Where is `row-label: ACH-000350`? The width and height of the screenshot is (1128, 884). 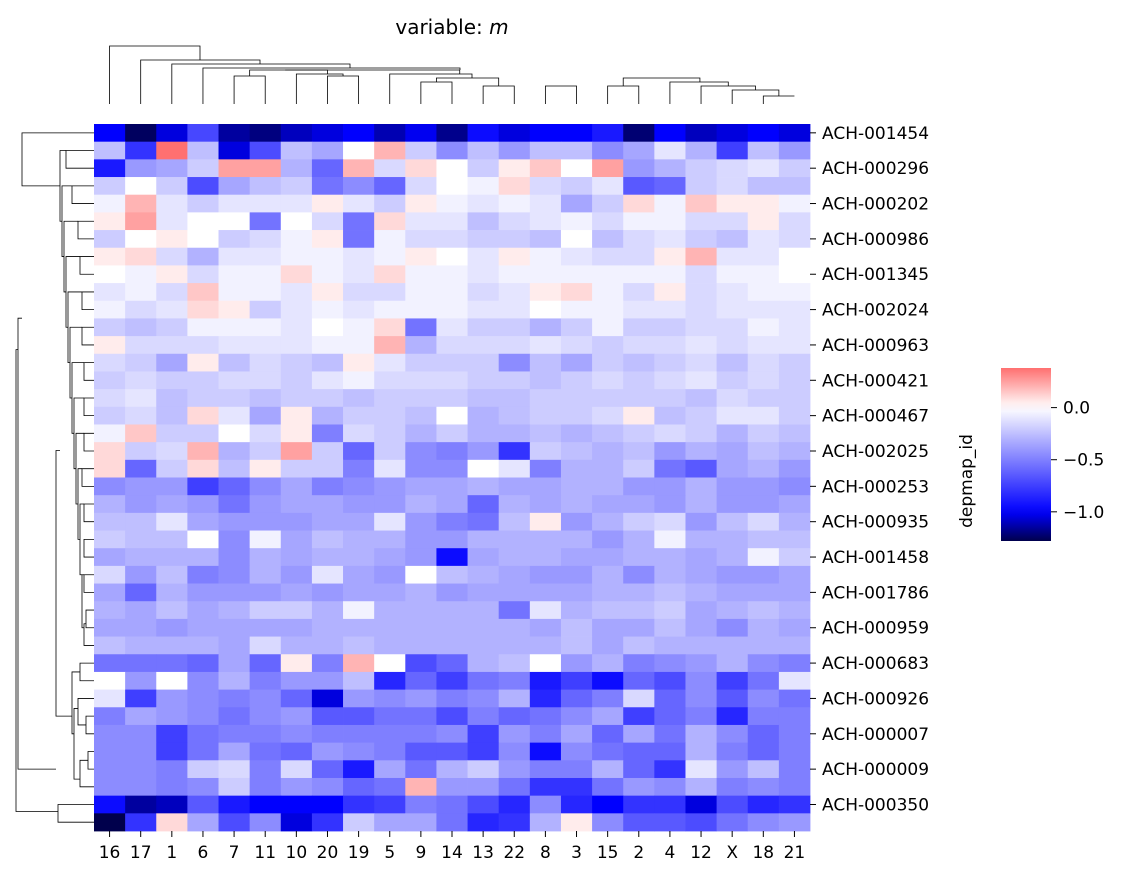 row-label: ACH-000350 is located at coordinates (875, 805).